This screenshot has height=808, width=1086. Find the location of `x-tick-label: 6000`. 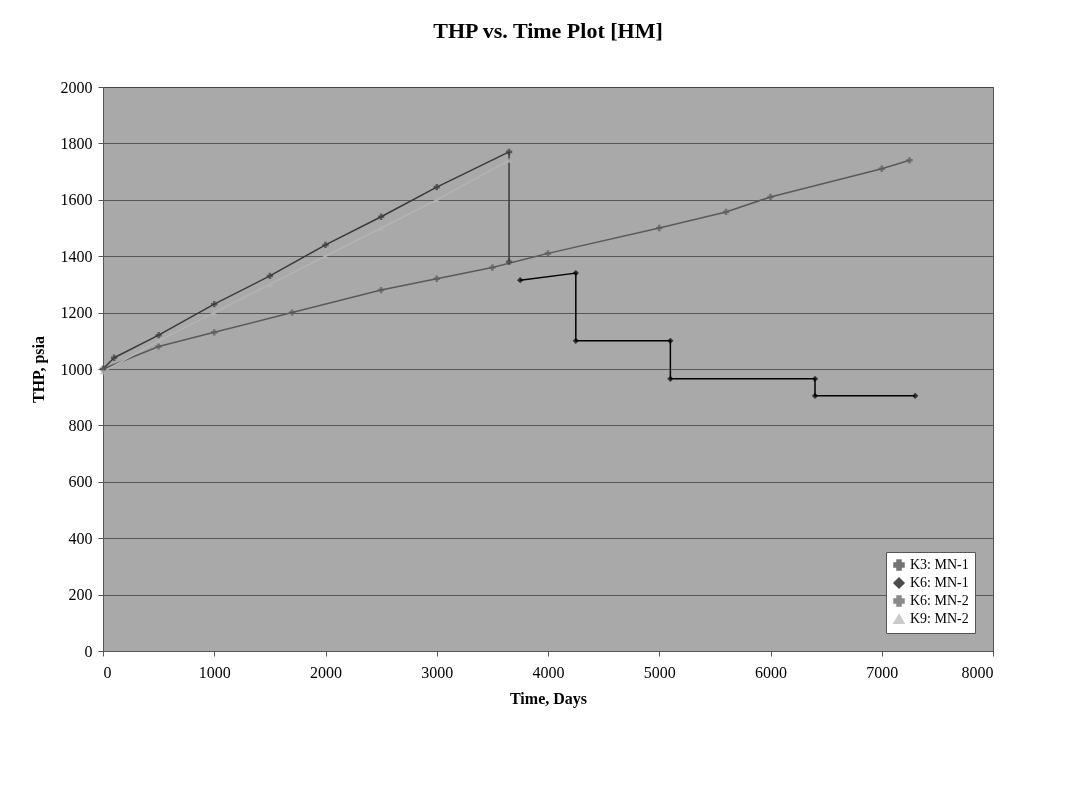

x-tick-label: 6000 is located at coordinates (771, 672).